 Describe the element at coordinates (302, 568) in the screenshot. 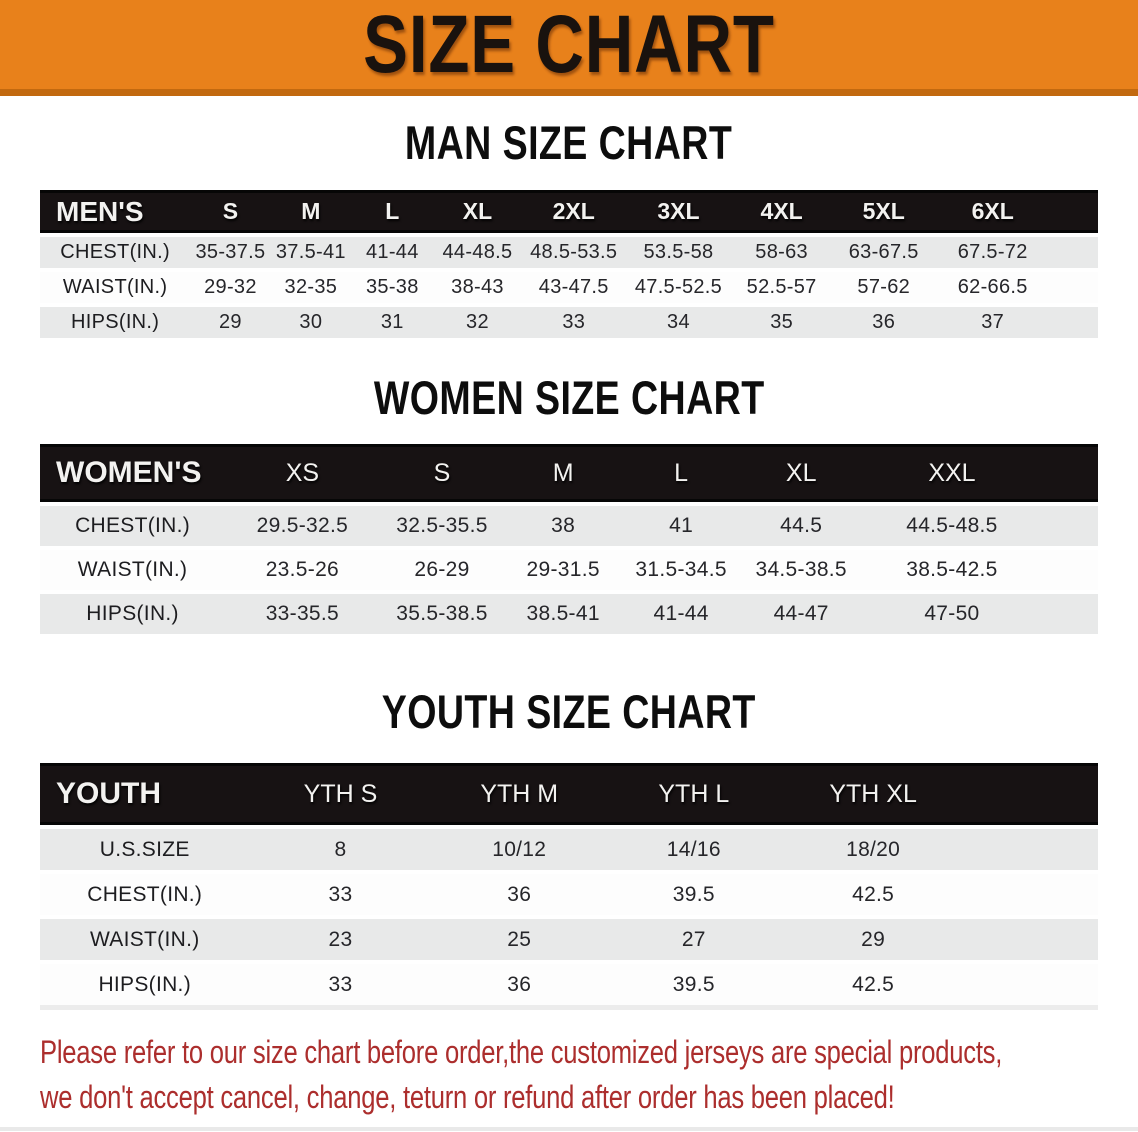

I see `cell-value: 23.5-26` at that location.